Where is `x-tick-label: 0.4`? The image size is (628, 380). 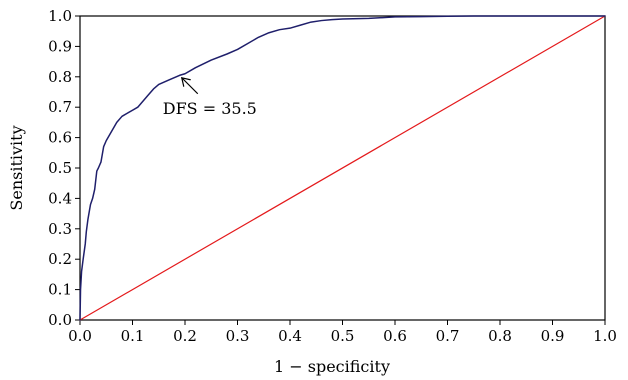 x-tick-label: 0.4 is located at coordinates (290, 336).